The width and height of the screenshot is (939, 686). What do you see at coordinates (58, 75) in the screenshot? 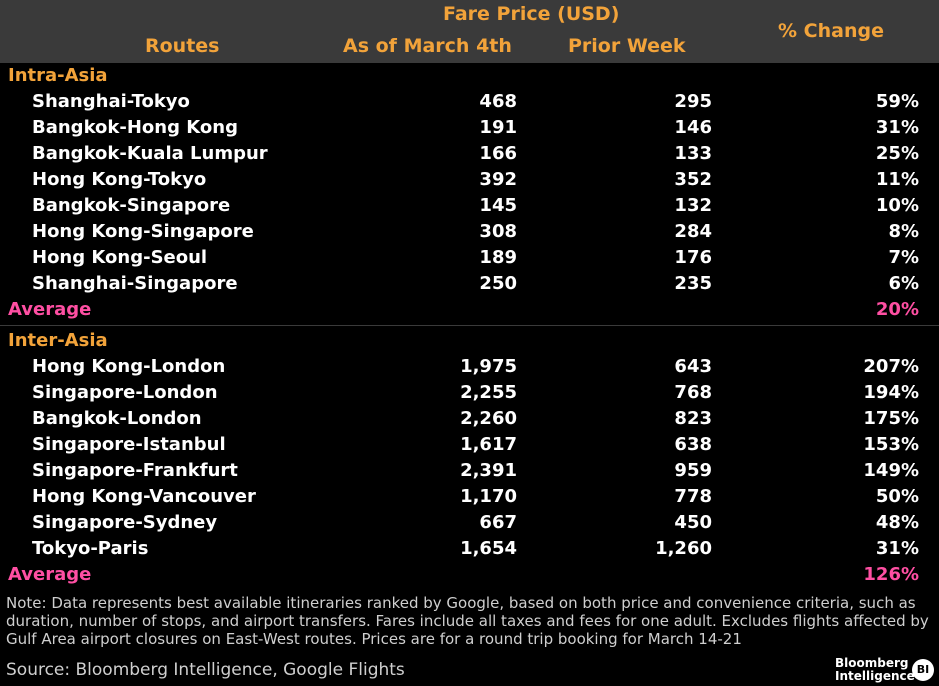
I see `section-title: Intra-Asia` at bounding box center [58, 75].